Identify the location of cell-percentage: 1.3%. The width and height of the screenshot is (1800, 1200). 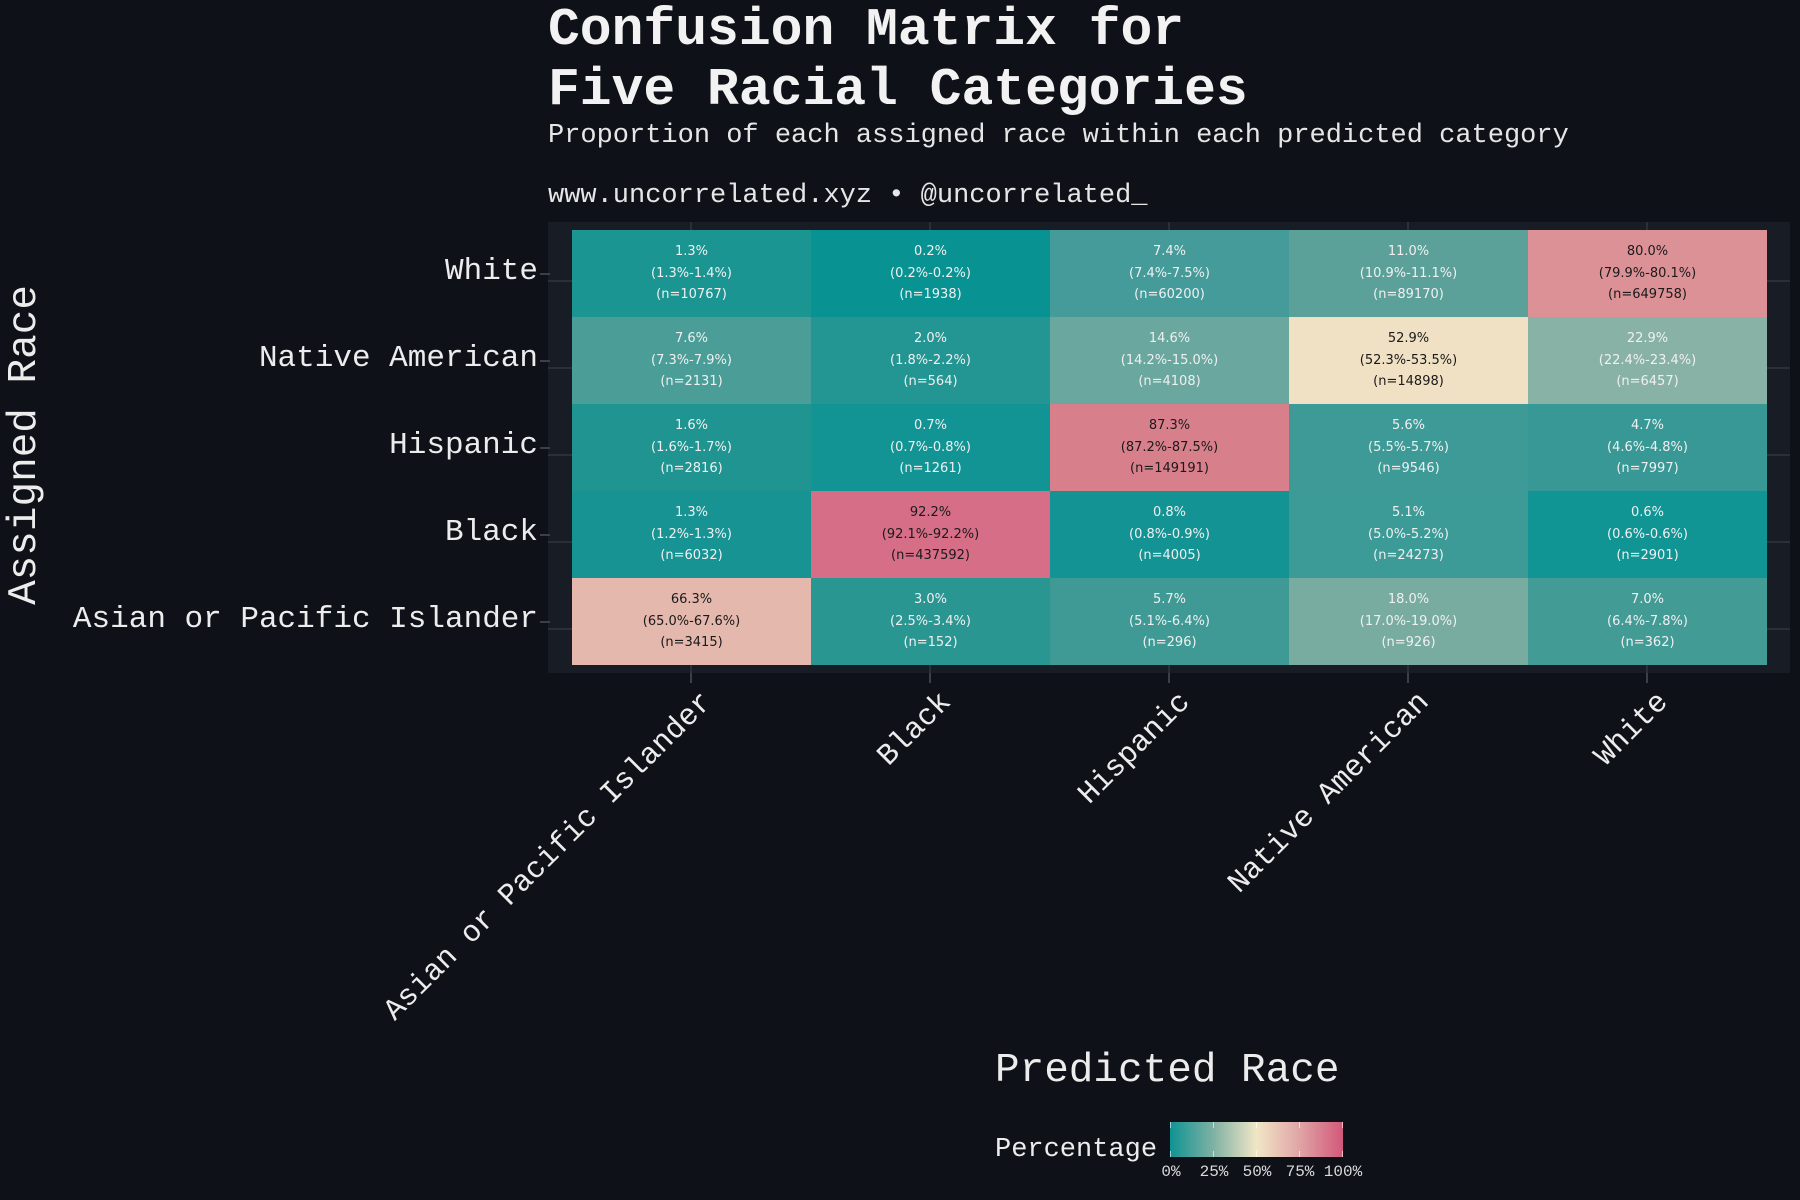
(691, 513).